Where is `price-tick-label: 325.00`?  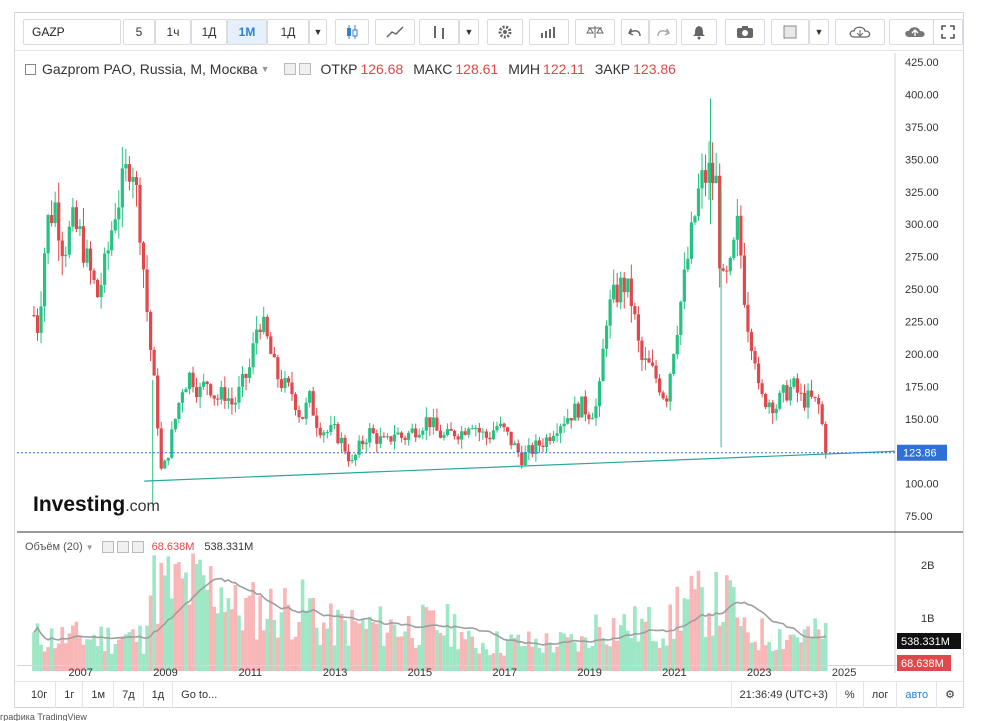 price-tick-label: 325.00 is located at coordinates (922, 193).